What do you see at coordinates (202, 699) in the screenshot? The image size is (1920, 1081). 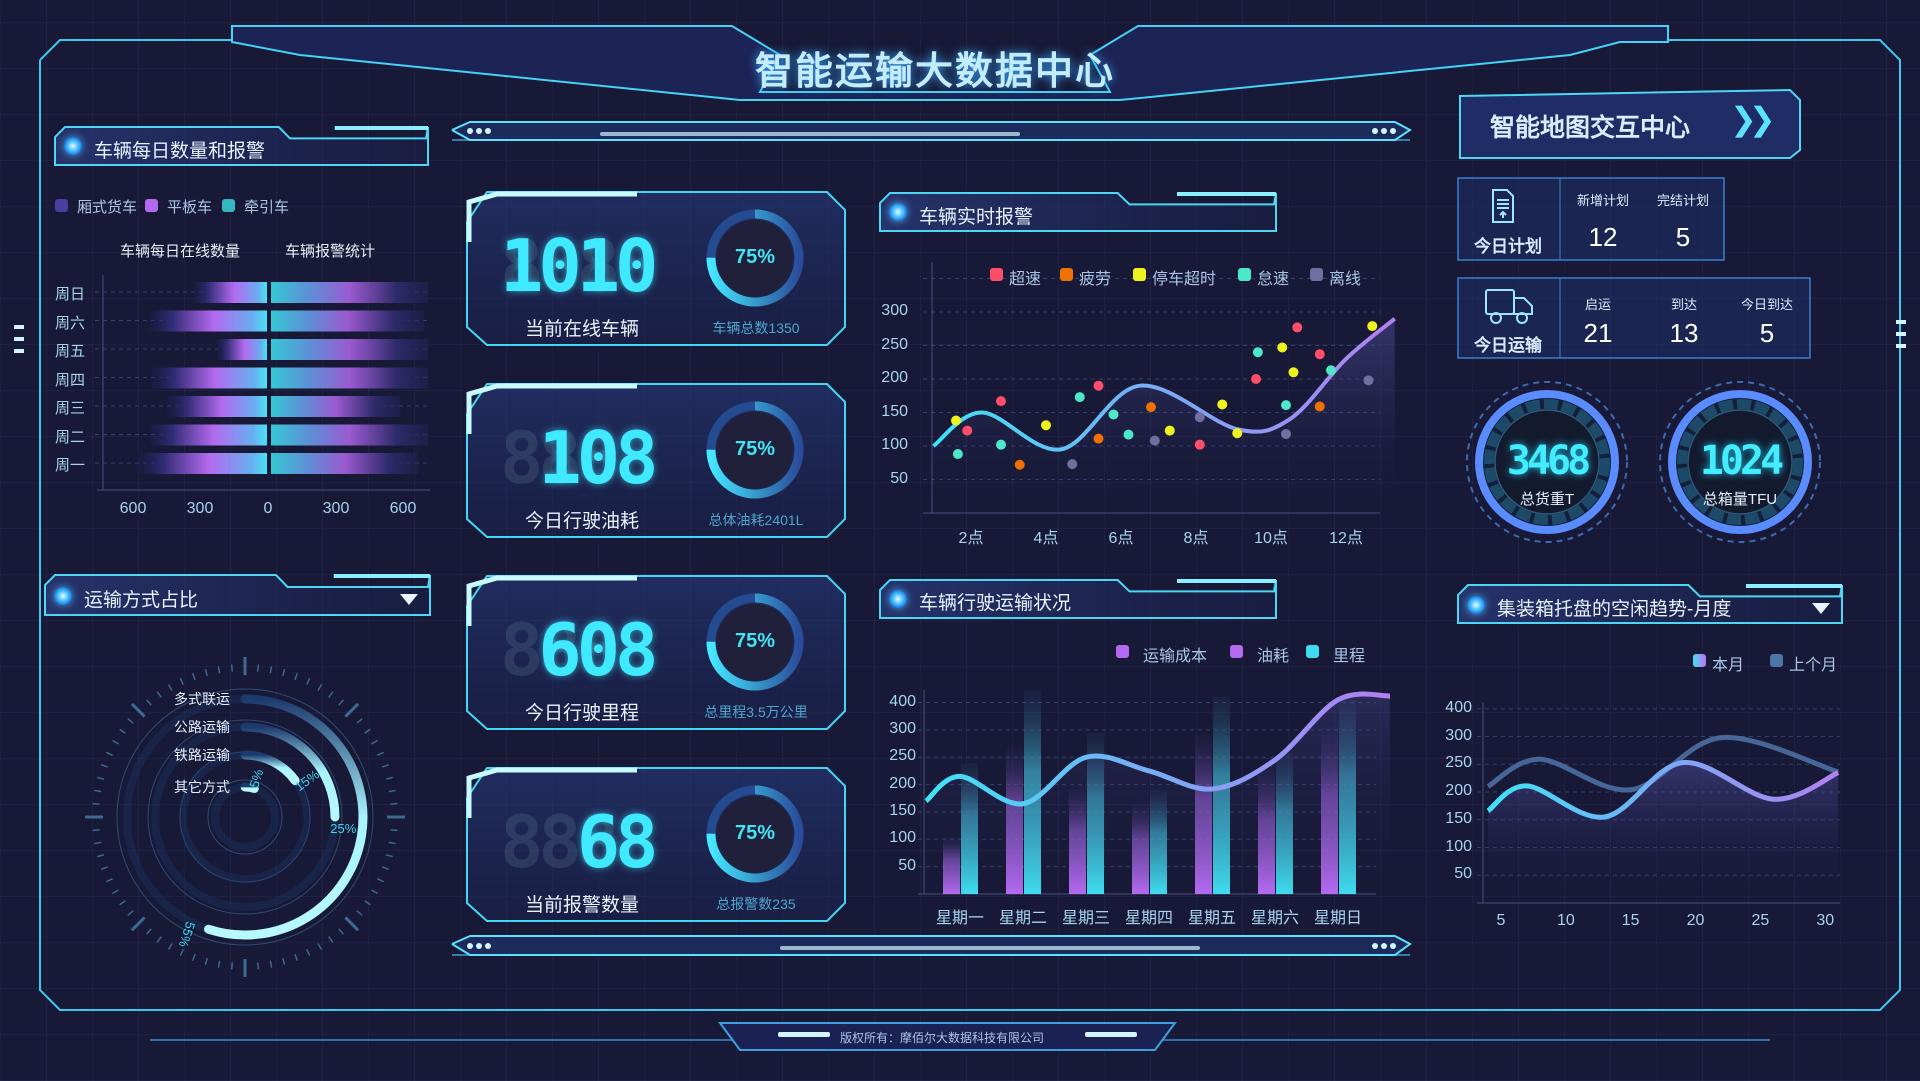 I see `radial-label: 多式联运` at bounding box center [202, 699].